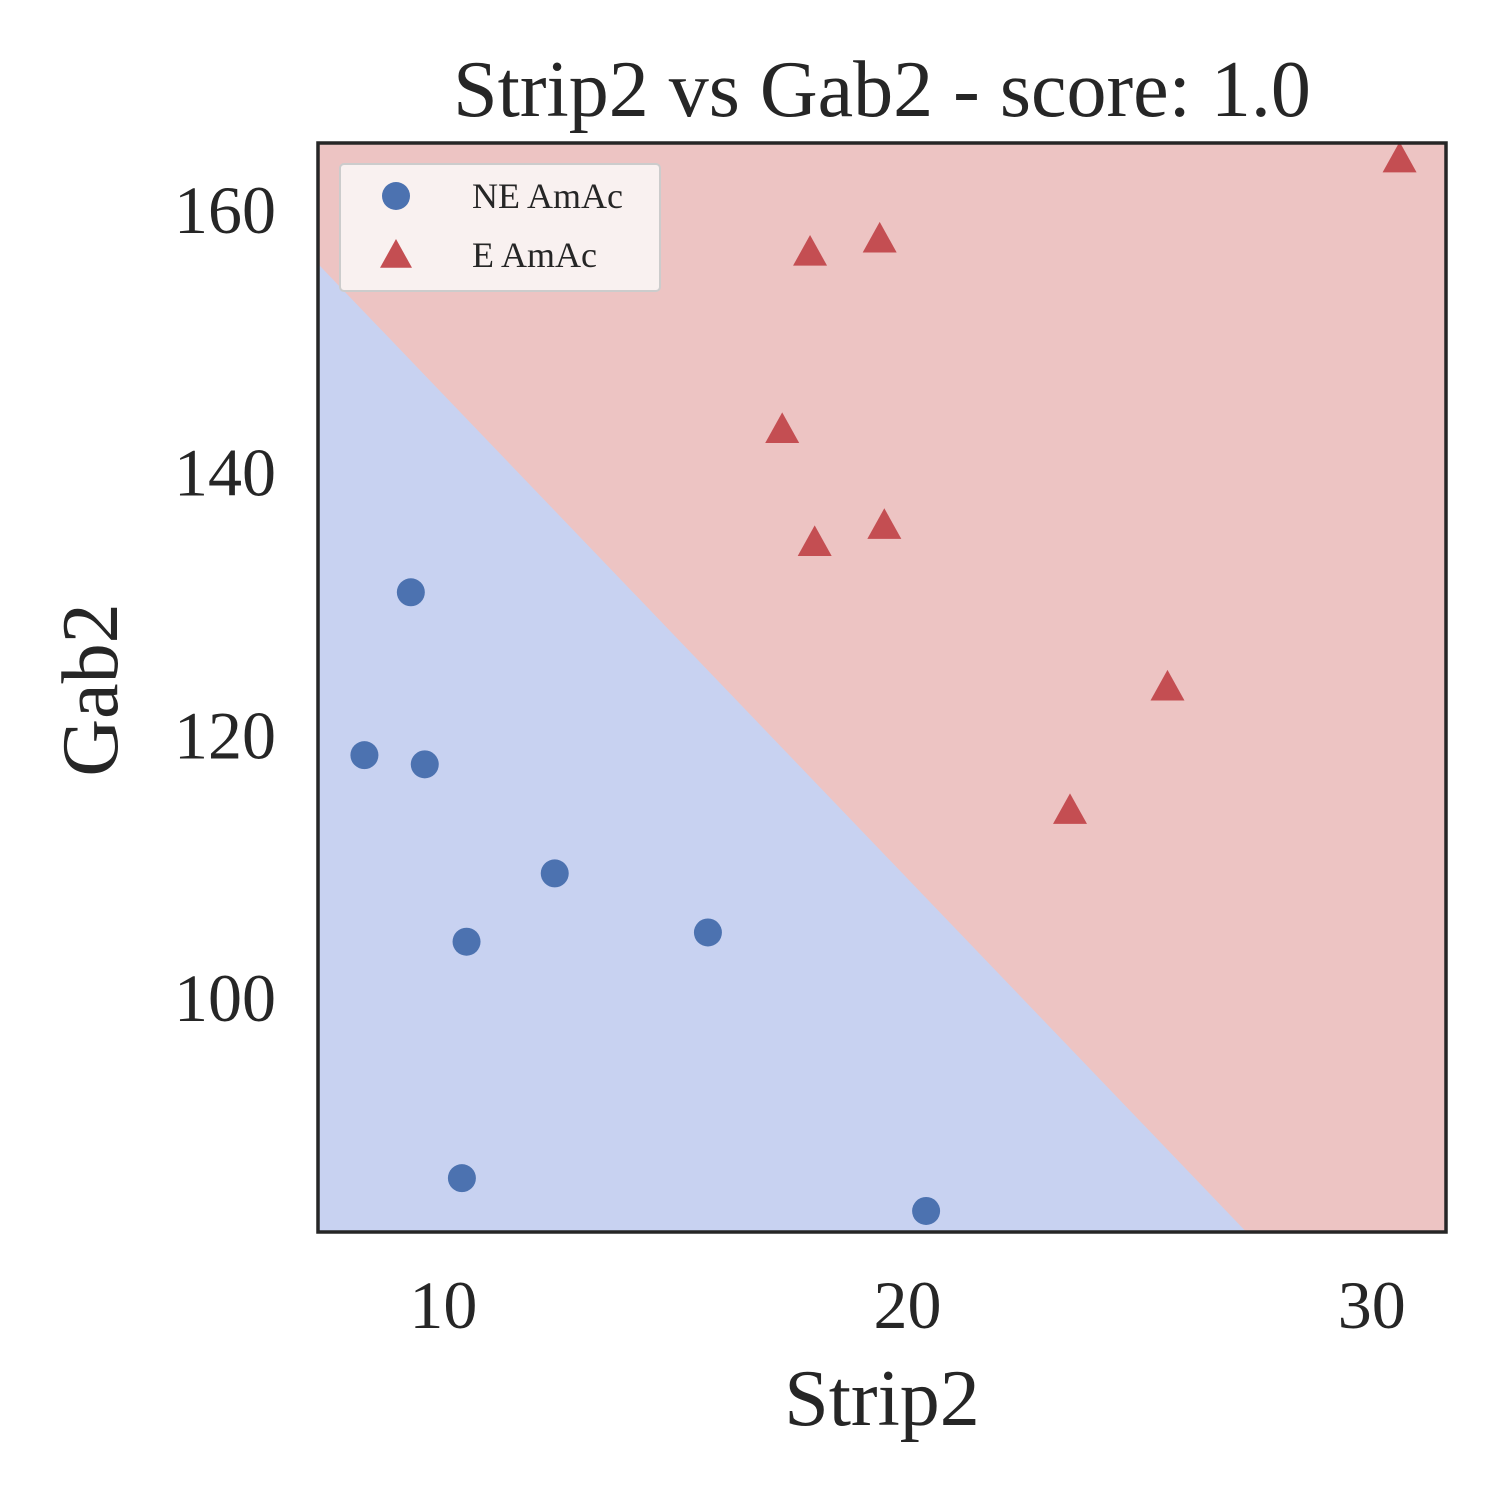 The height and width of the screenshot is (1500, 1500). What do you see at coordinates (225, 998) in the screenshot?
I see `y-tick-label: 100` at bounding box center [225, 998].